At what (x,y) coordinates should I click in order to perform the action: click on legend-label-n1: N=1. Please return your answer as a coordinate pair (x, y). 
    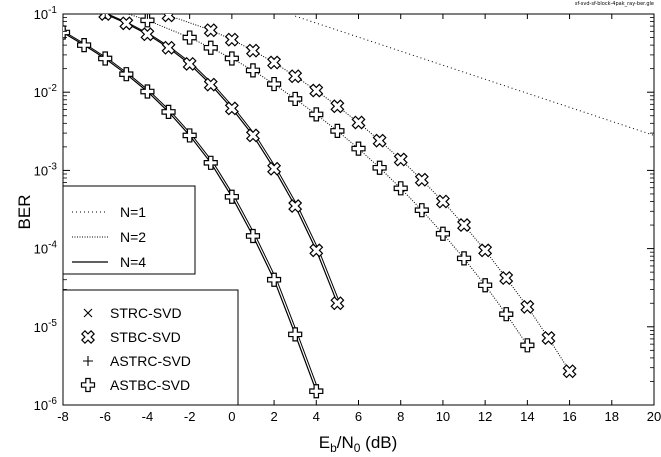
    Looking at the image, I should click on (133, 212).